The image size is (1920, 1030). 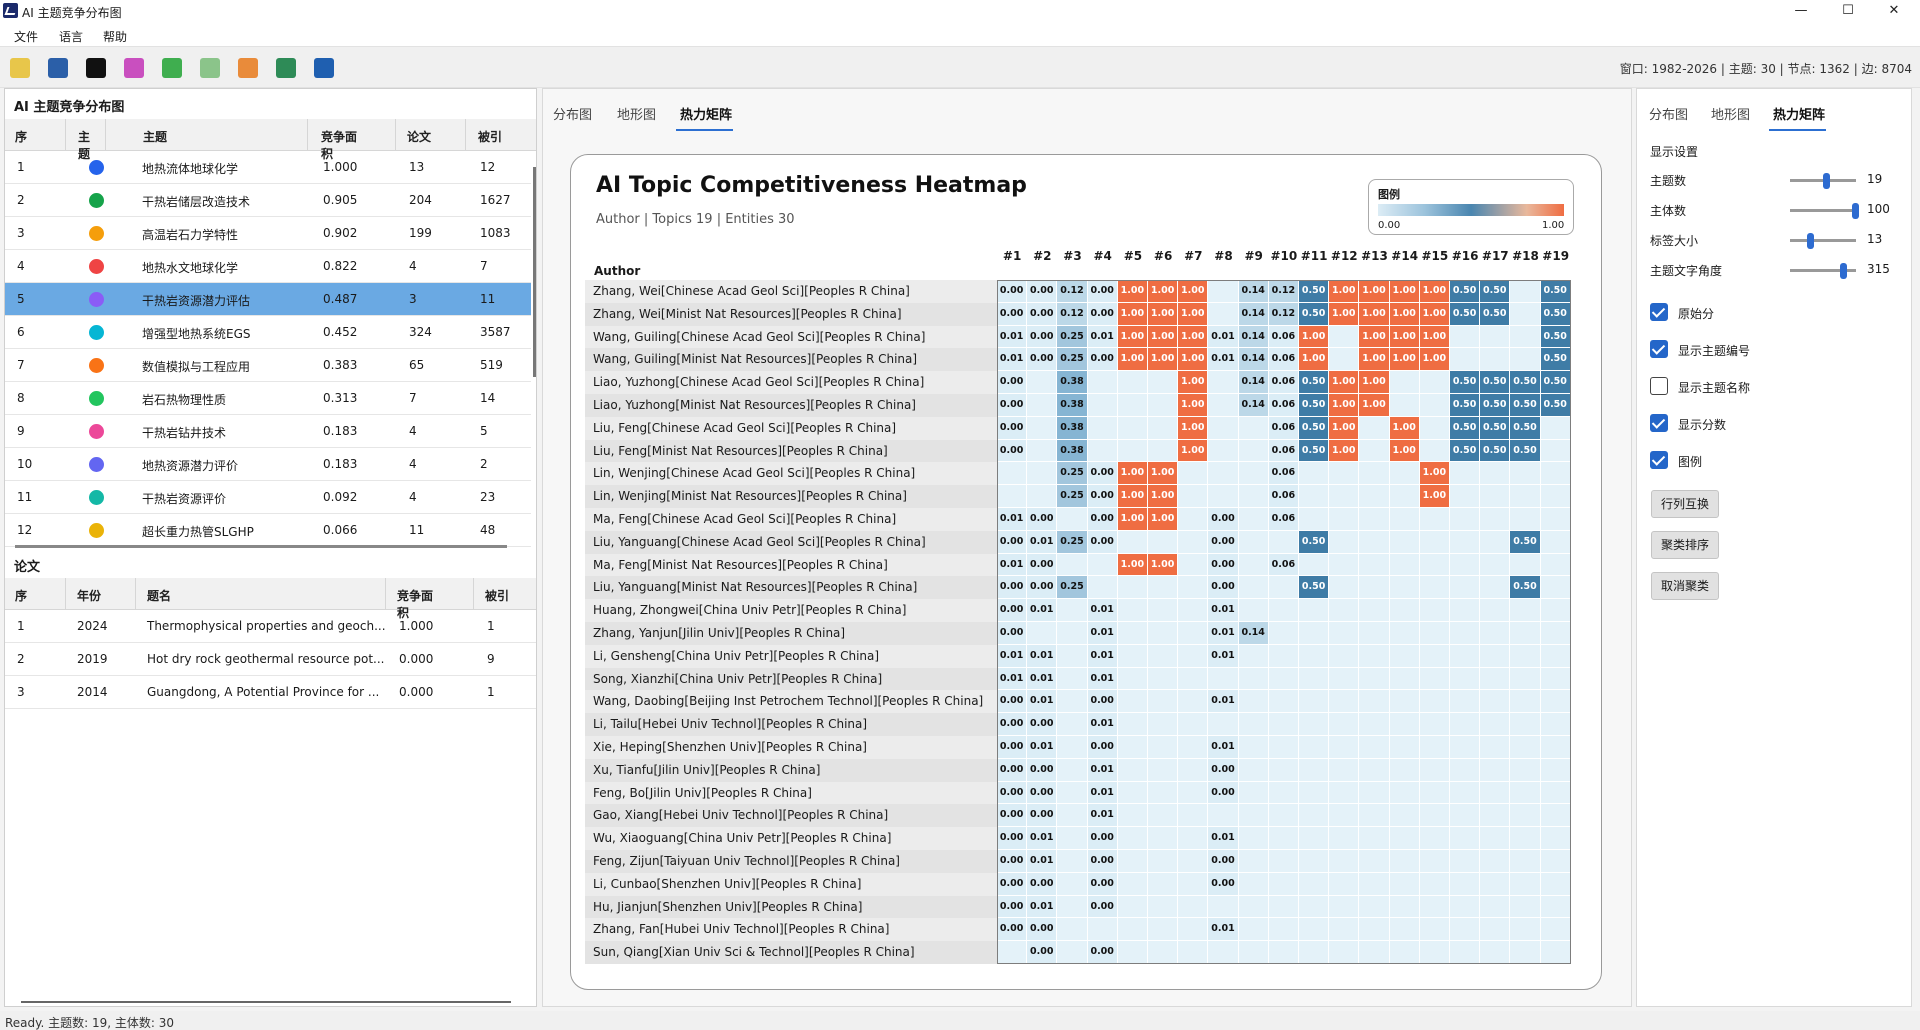 I want to click on green-square-icon, so click(x=172, y=68).